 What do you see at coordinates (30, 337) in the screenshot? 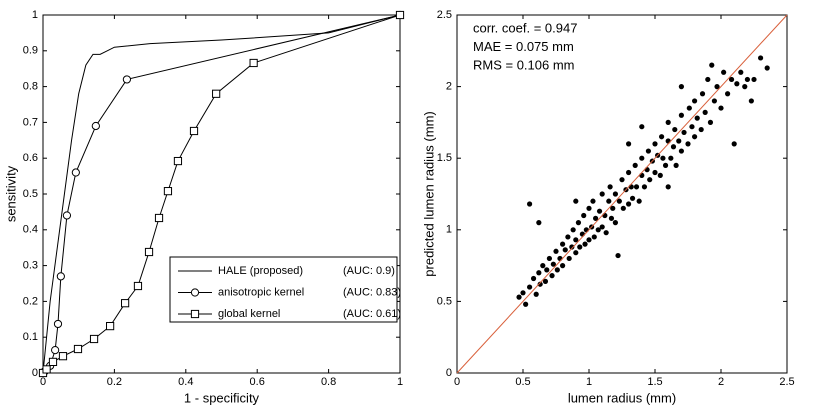
I see `y-tick-label: 0.1` at bounding box center [30, 337].